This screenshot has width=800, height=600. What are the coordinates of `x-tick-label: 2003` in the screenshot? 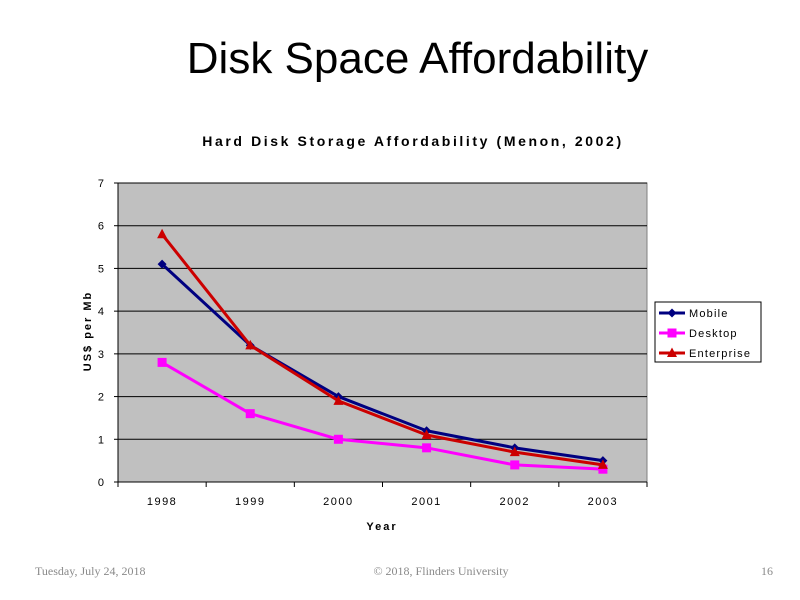 It's located at (603, 502).